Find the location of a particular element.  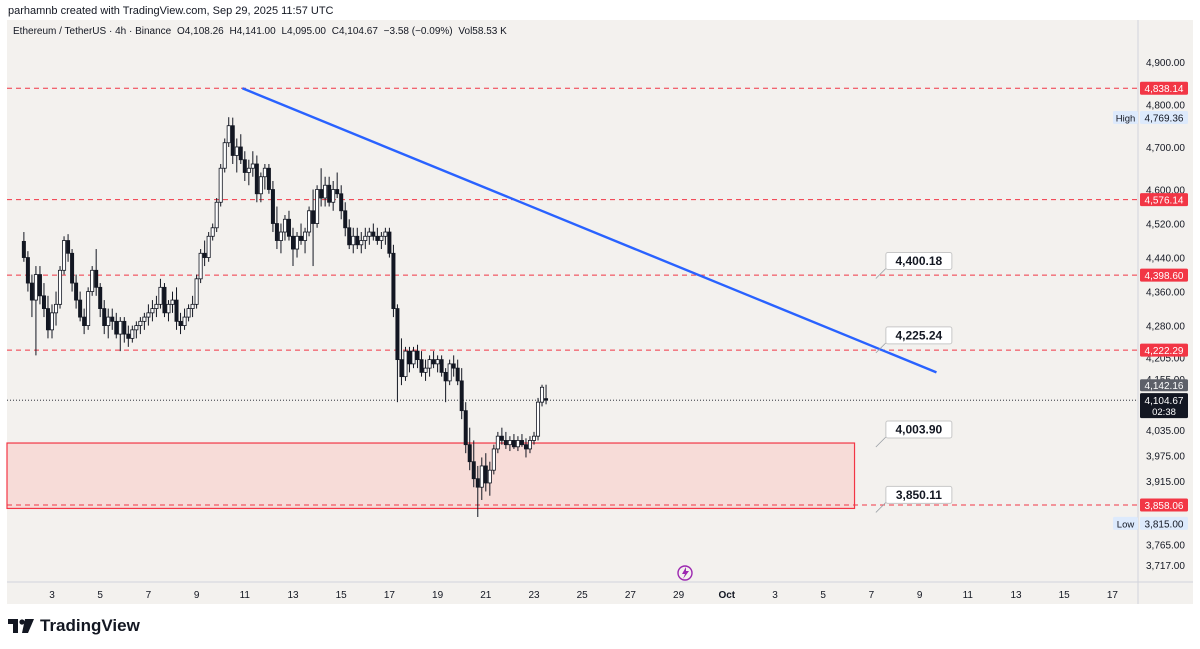

price-callout: 3,850.11 is located at coordinates (914, 499).